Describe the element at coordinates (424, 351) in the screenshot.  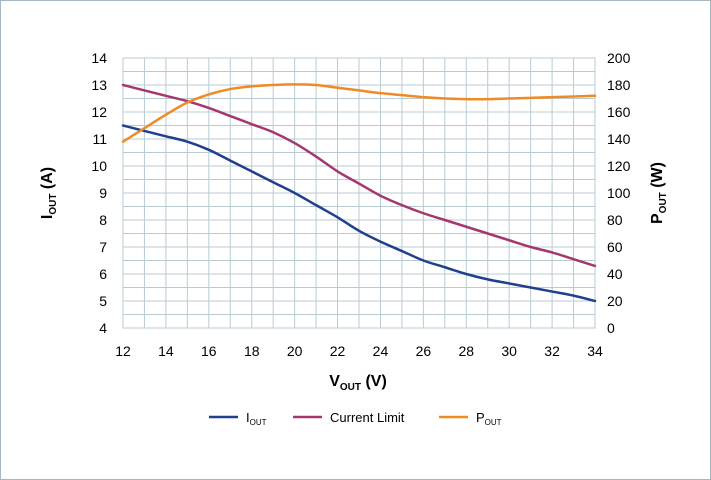
I see `x-tick-label: 26` at that location.